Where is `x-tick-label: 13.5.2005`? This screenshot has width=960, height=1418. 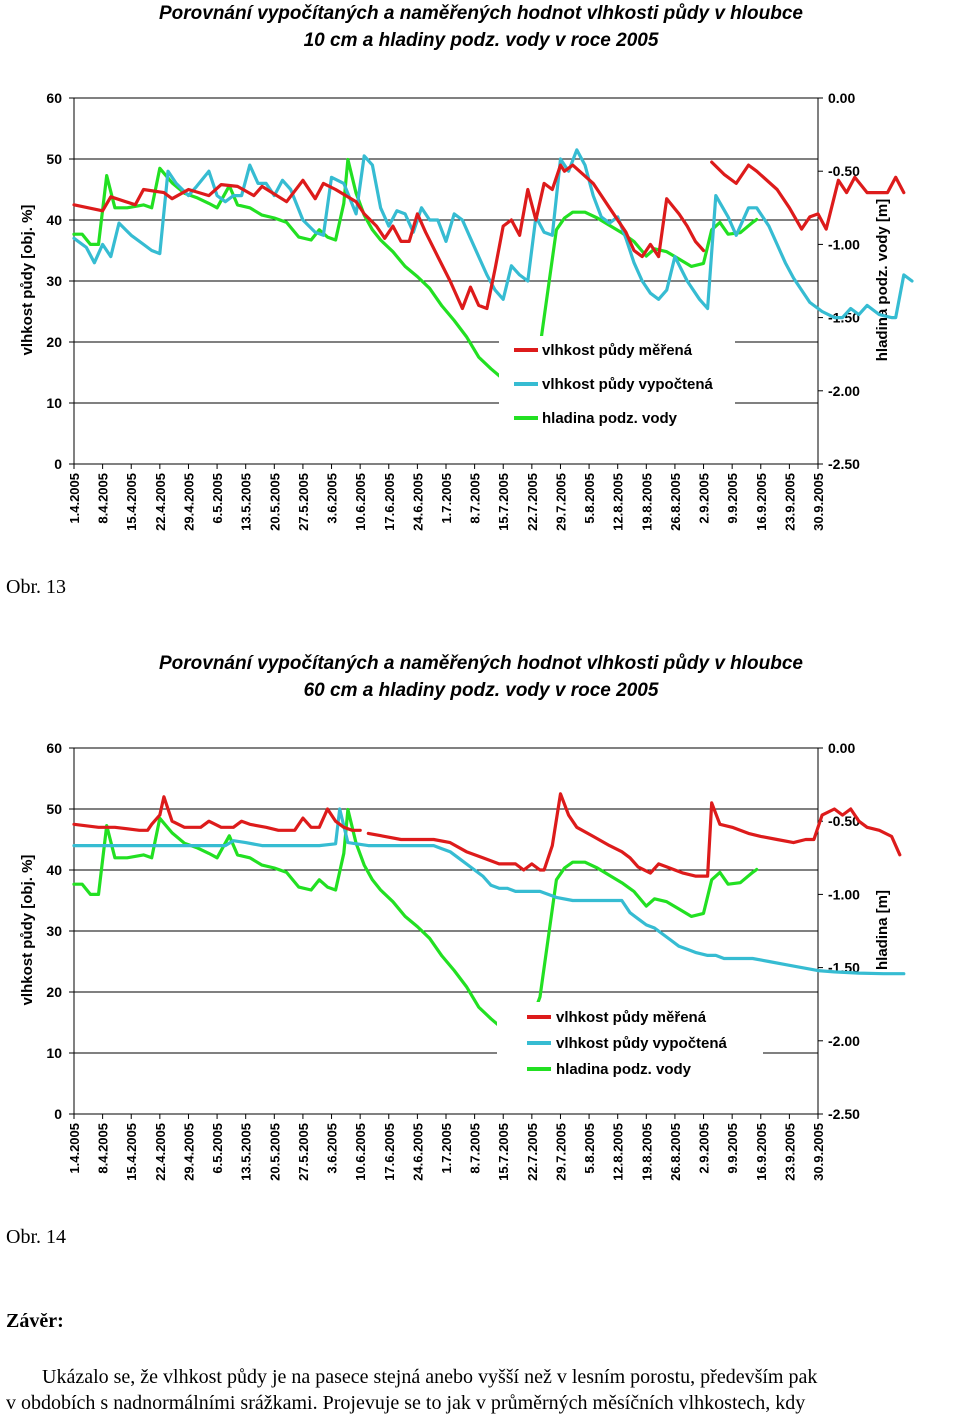
x-tick-label: 13.5.2005 is located at coordinates (246, 1152).